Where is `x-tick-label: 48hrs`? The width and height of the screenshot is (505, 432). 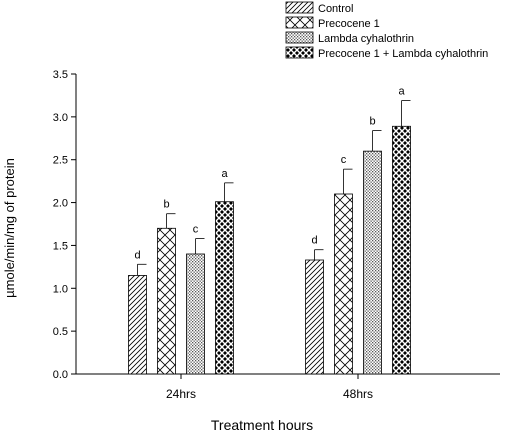
x-tick-label: 48hrs is located at coordinates (358, 394).